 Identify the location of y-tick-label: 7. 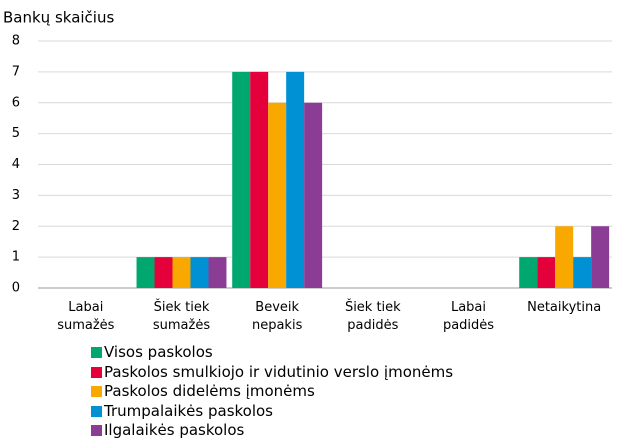
(16, 71).